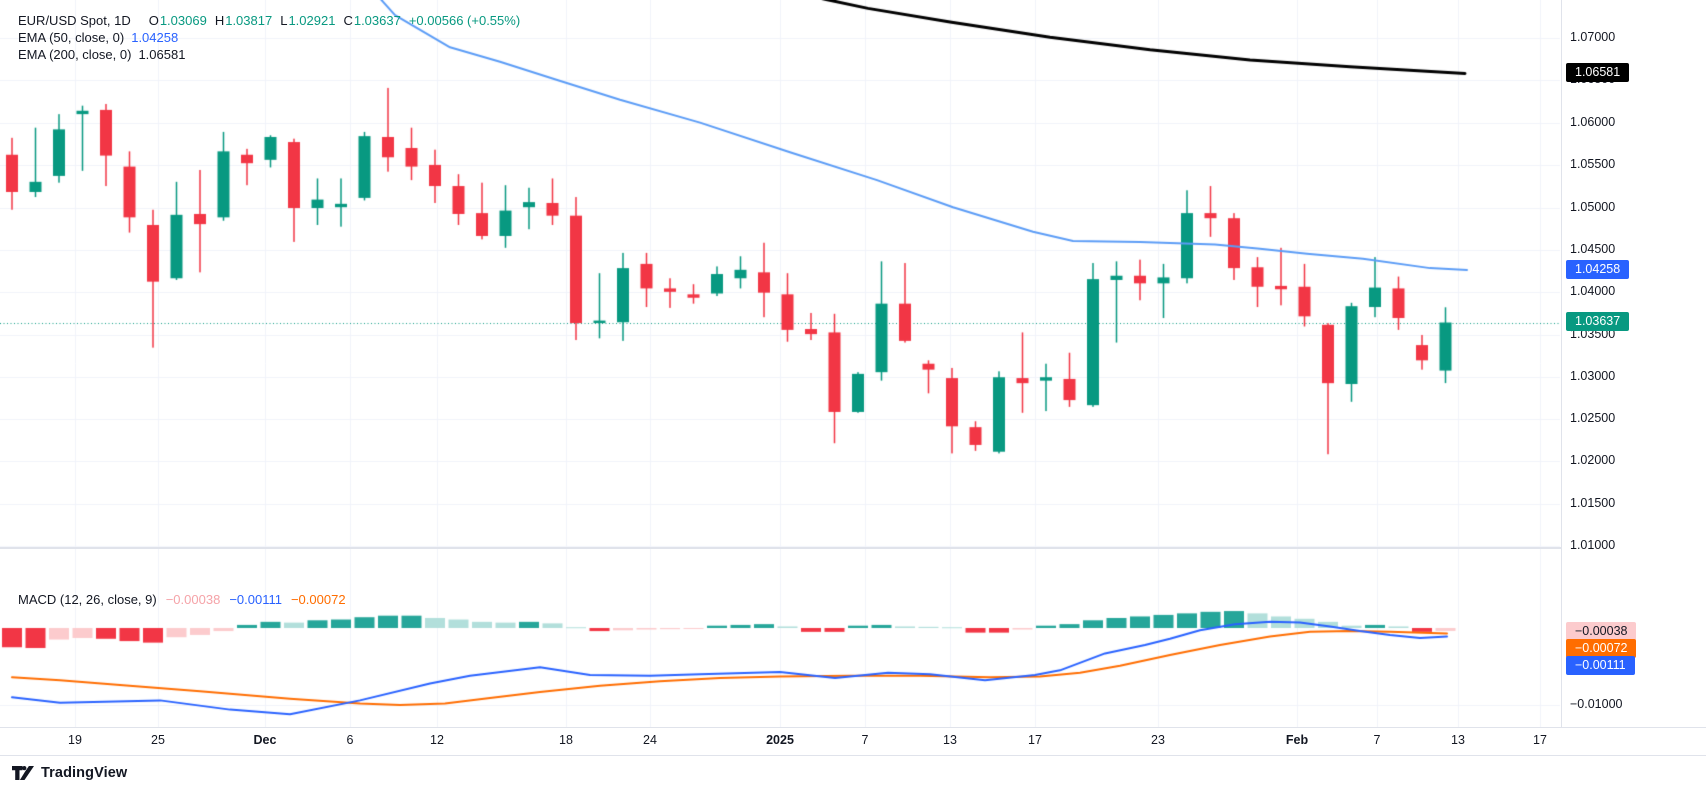 The image size is (1706, 790). Describe the element at coordinates (255, 599) in the screenshot. I see `macd-line-value: −0.00111` at that location.